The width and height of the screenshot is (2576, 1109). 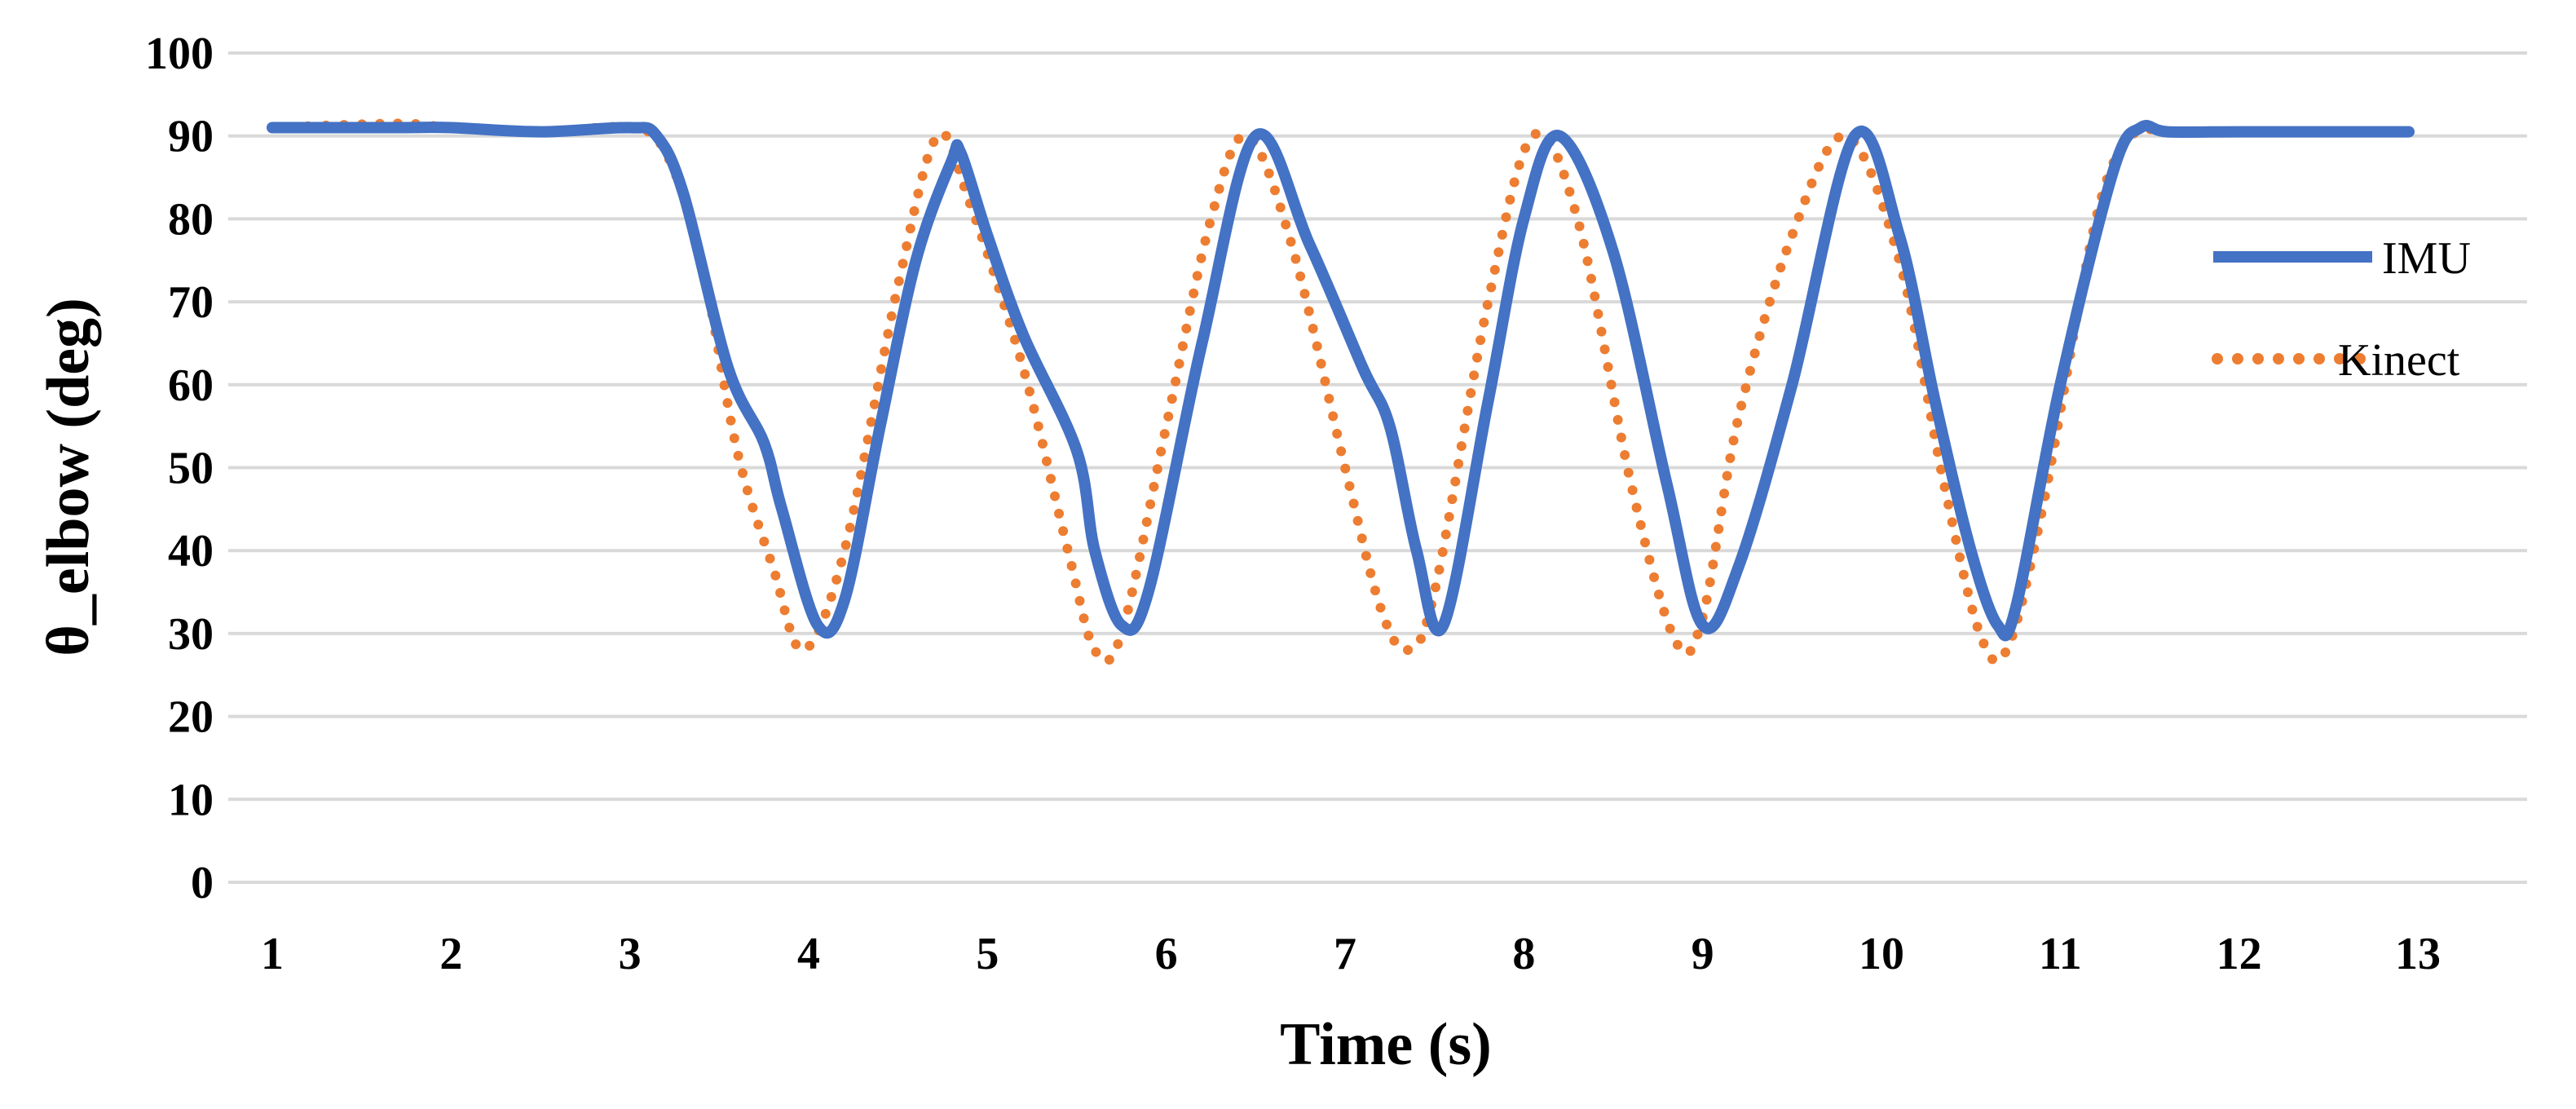 What do you see at coordinates (202, 883) in the screenshot?
I see `y-tick-label: 0` at bounding box center [202, 883].